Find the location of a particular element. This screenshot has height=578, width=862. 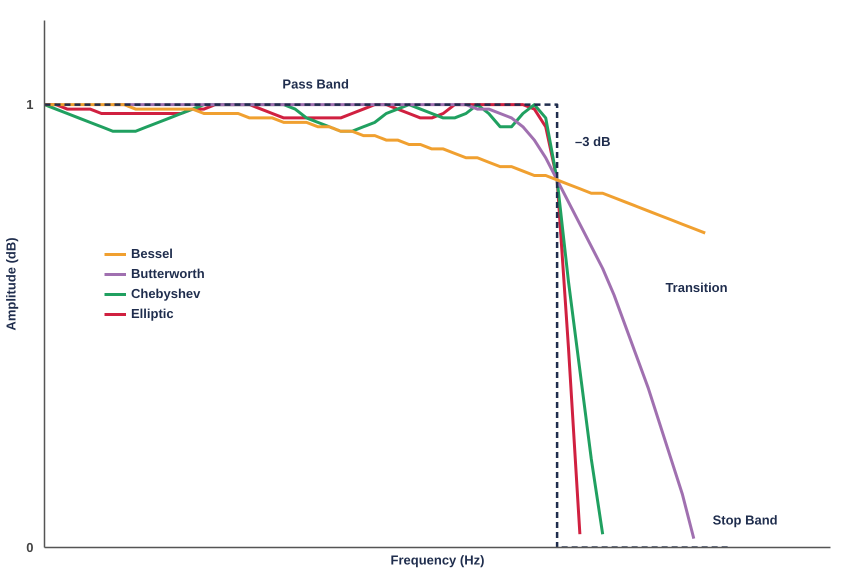

y-axis-title: Amplitude (dB) is located at coordinates (10, 284).